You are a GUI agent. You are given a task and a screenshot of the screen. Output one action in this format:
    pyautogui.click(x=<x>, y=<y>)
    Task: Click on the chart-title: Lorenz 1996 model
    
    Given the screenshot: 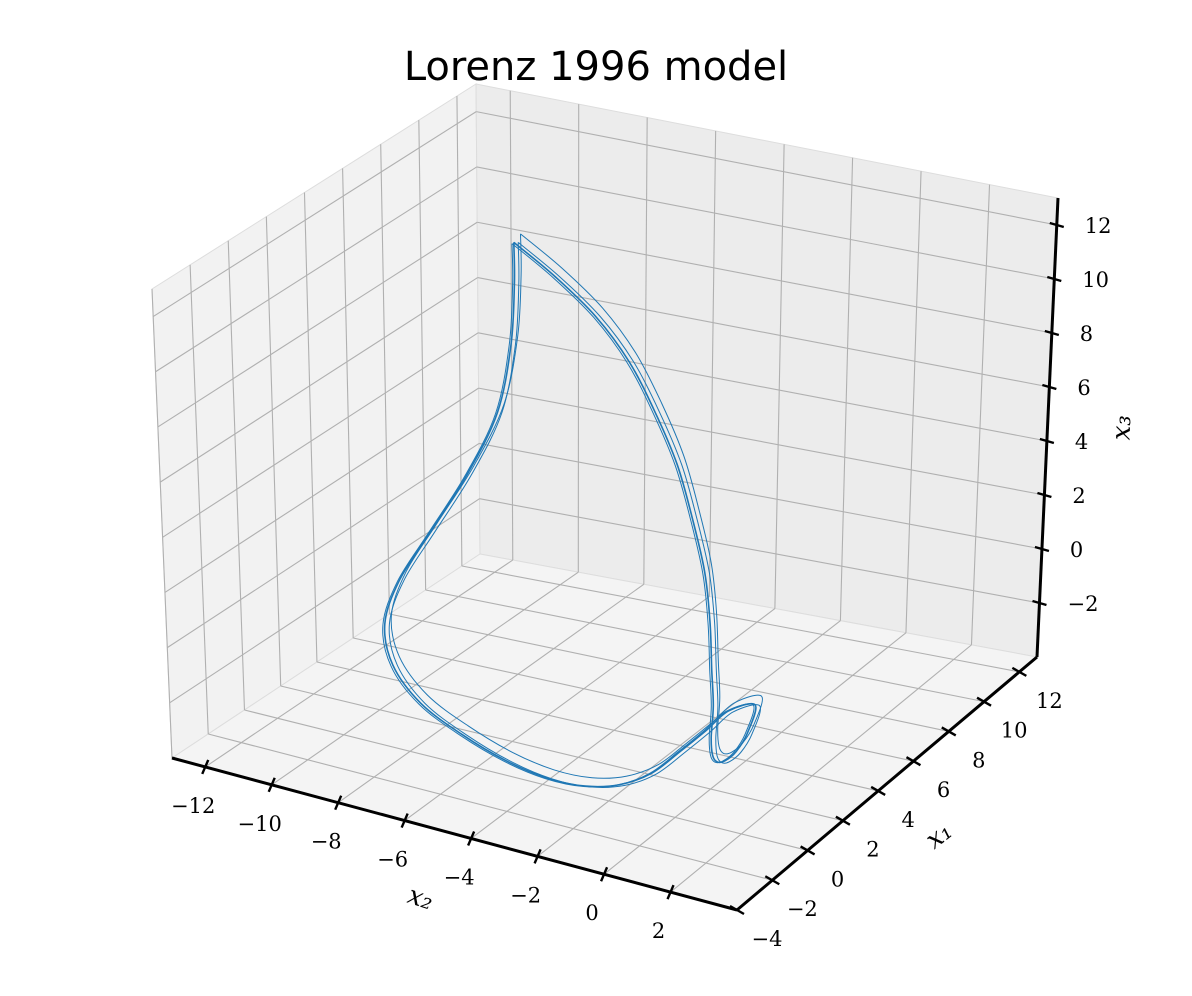 What is the action you would take?
    pyautogui.click(x=596, y=67)
    